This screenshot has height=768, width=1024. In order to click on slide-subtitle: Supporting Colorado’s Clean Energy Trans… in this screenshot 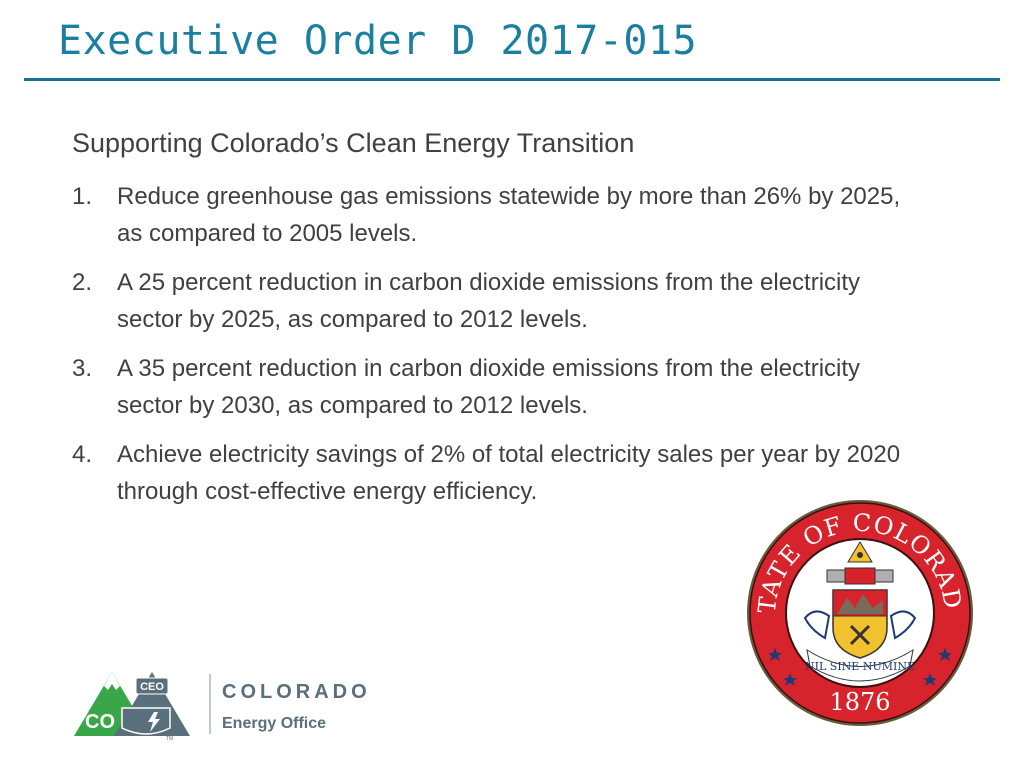, I will do `click(353, 143)`.